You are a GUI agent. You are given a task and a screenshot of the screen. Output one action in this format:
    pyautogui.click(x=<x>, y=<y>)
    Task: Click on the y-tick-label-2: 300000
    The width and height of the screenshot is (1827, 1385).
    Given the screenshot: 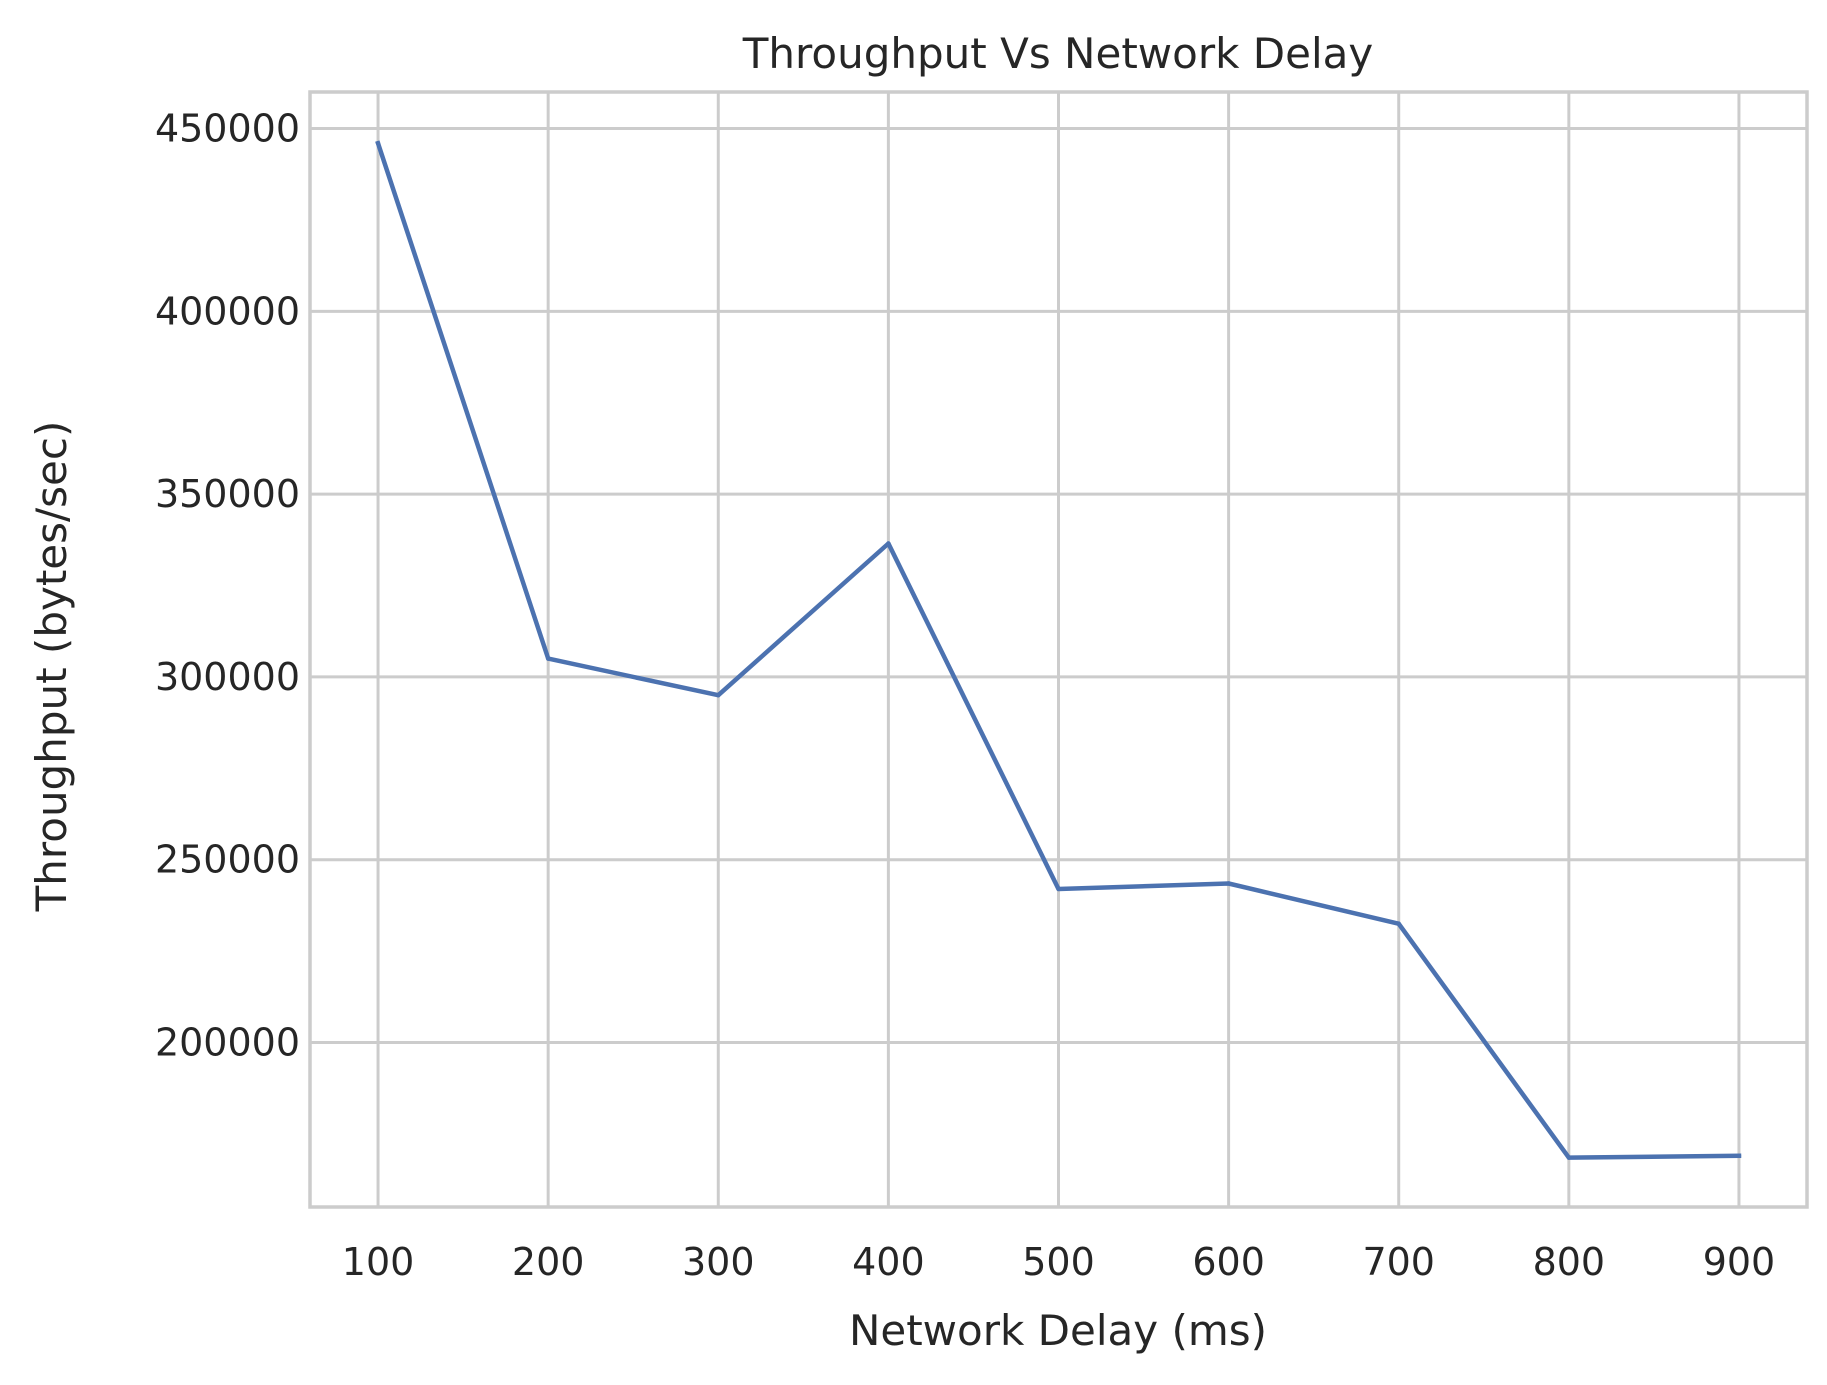 What is the action you would take?
    pyautogui.click(x=227, y=677)
    